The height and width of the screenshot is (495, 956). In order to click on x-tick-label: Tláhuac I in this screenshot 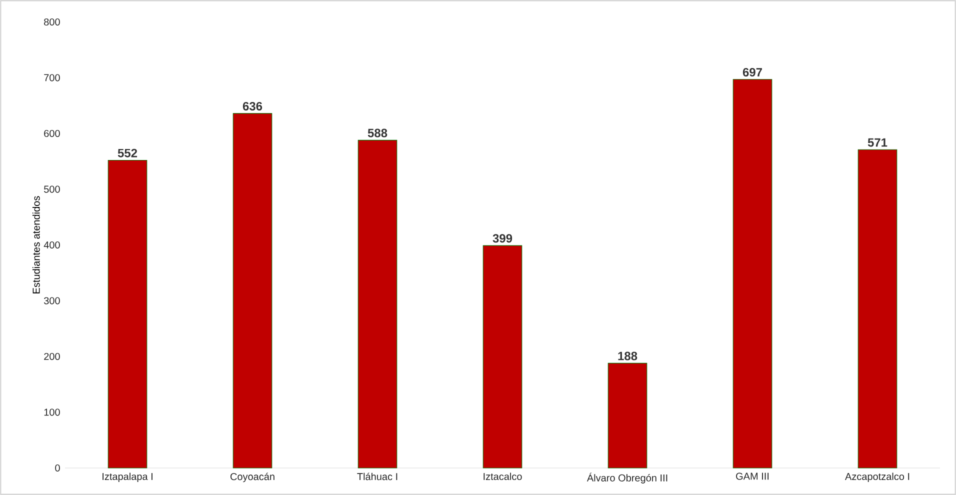, I will do `click(377, 476)`.